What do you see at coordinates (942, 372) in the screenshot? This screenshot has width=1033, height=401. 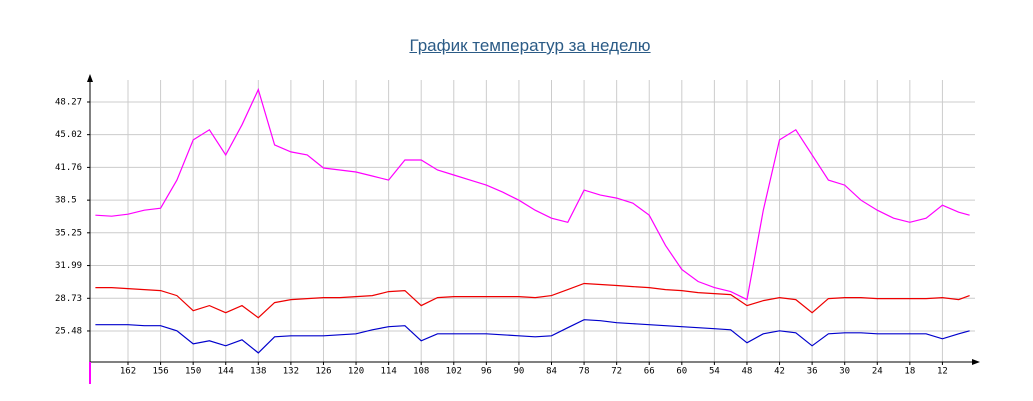 I see `x-tick-label: 12` at bounding box center [942, 372].